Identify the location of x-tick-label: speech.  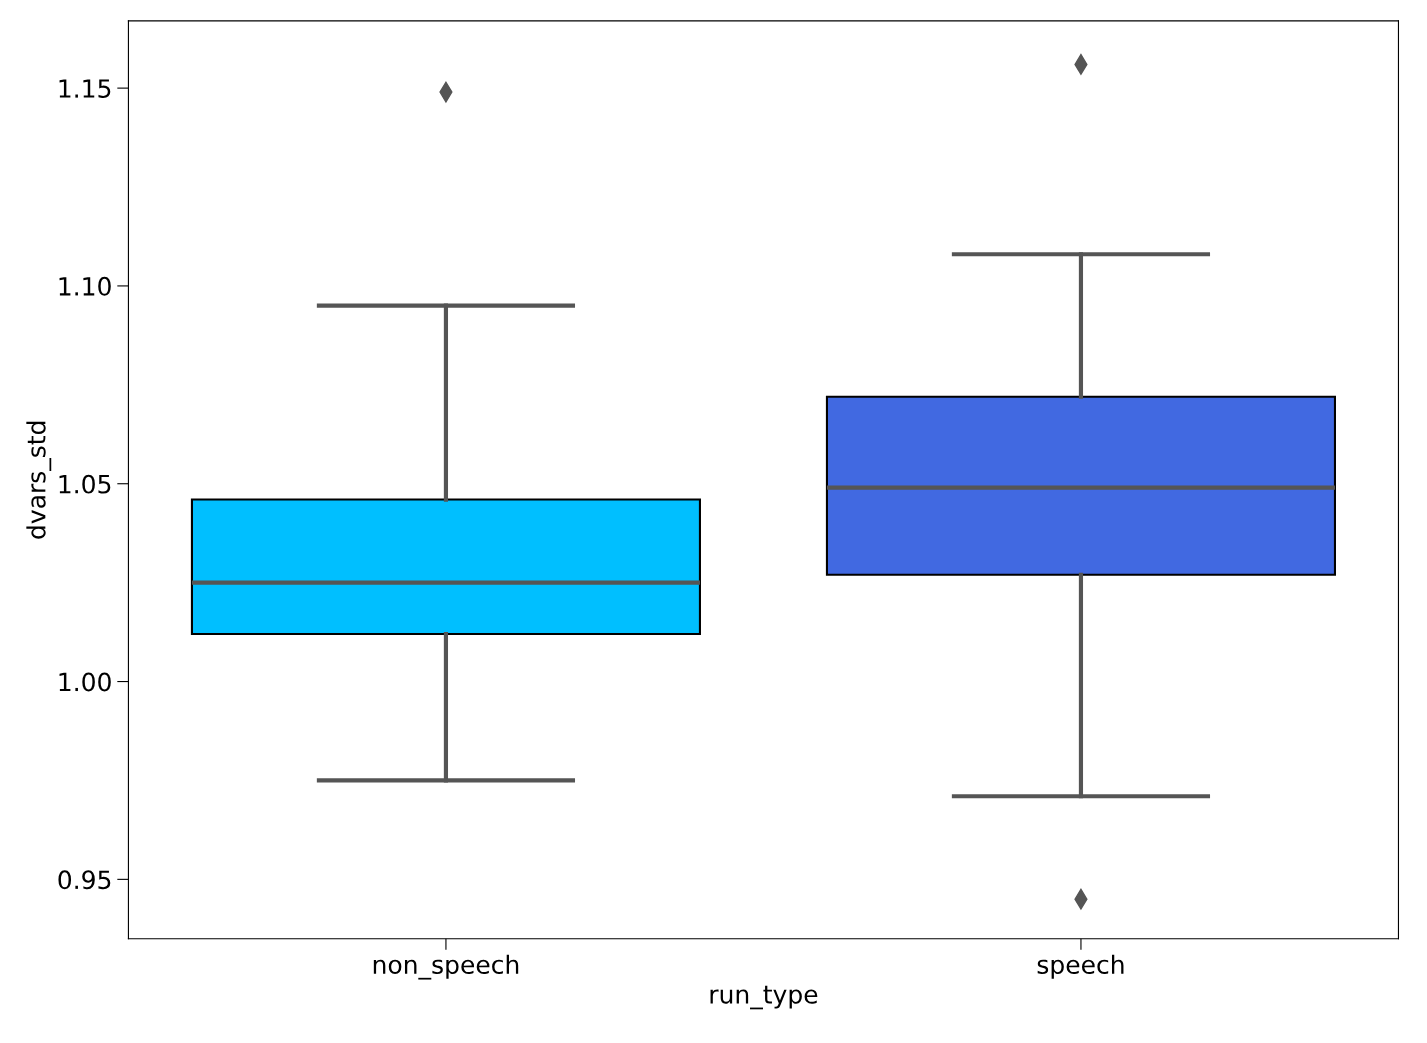
(1080, 966).